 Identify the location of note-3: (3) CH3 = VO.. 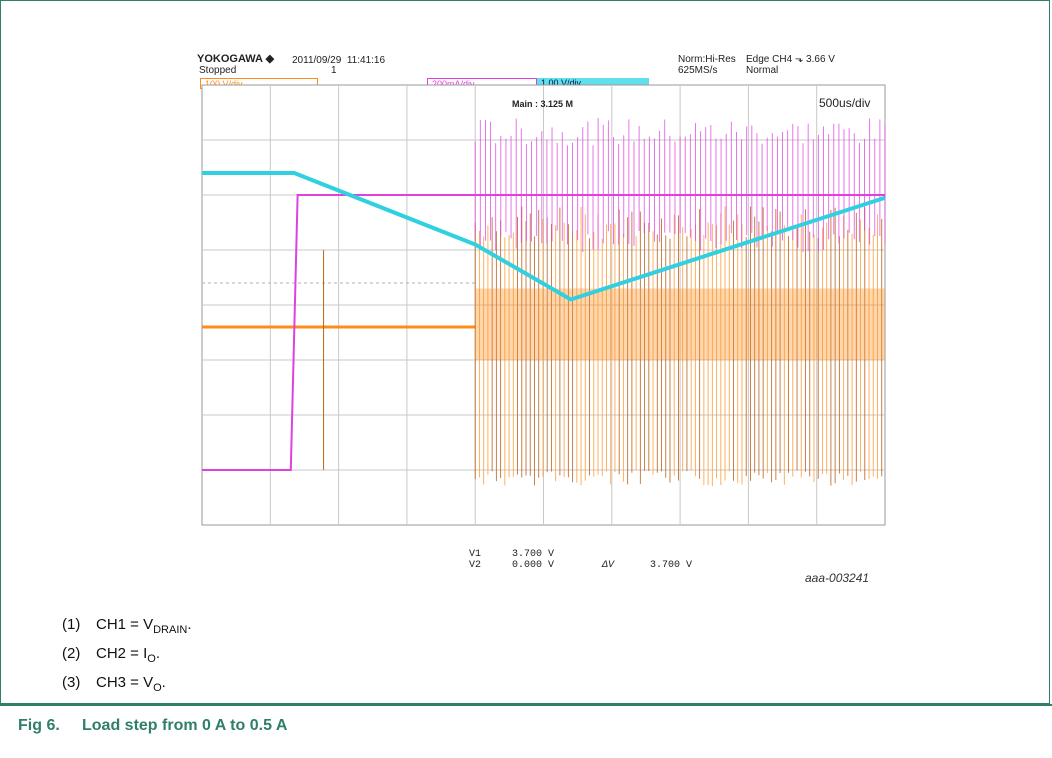
(114, 684).